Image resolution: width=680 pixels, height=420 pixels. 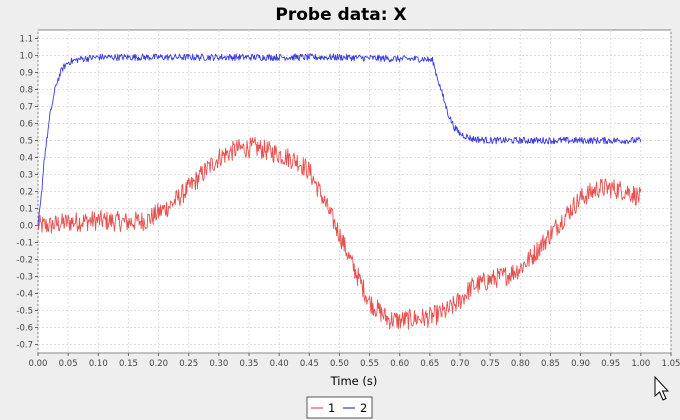 What do you see at coordinates (580, 364) in the screenshot?
I see `x-tick-label: 0.90` at bounding box center [580, 364].